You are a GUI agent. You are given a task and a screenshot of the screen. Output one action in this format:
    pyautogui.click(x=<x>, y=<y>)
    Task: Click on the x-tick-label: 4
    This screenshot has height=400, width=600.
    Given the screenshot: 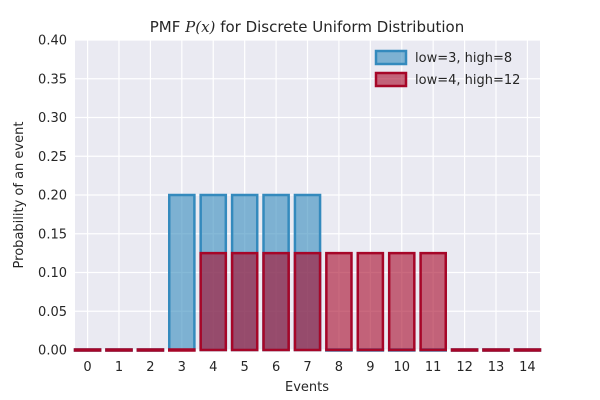 What is the action you would take?
    pyautogui.click(x=213, y=367)
    